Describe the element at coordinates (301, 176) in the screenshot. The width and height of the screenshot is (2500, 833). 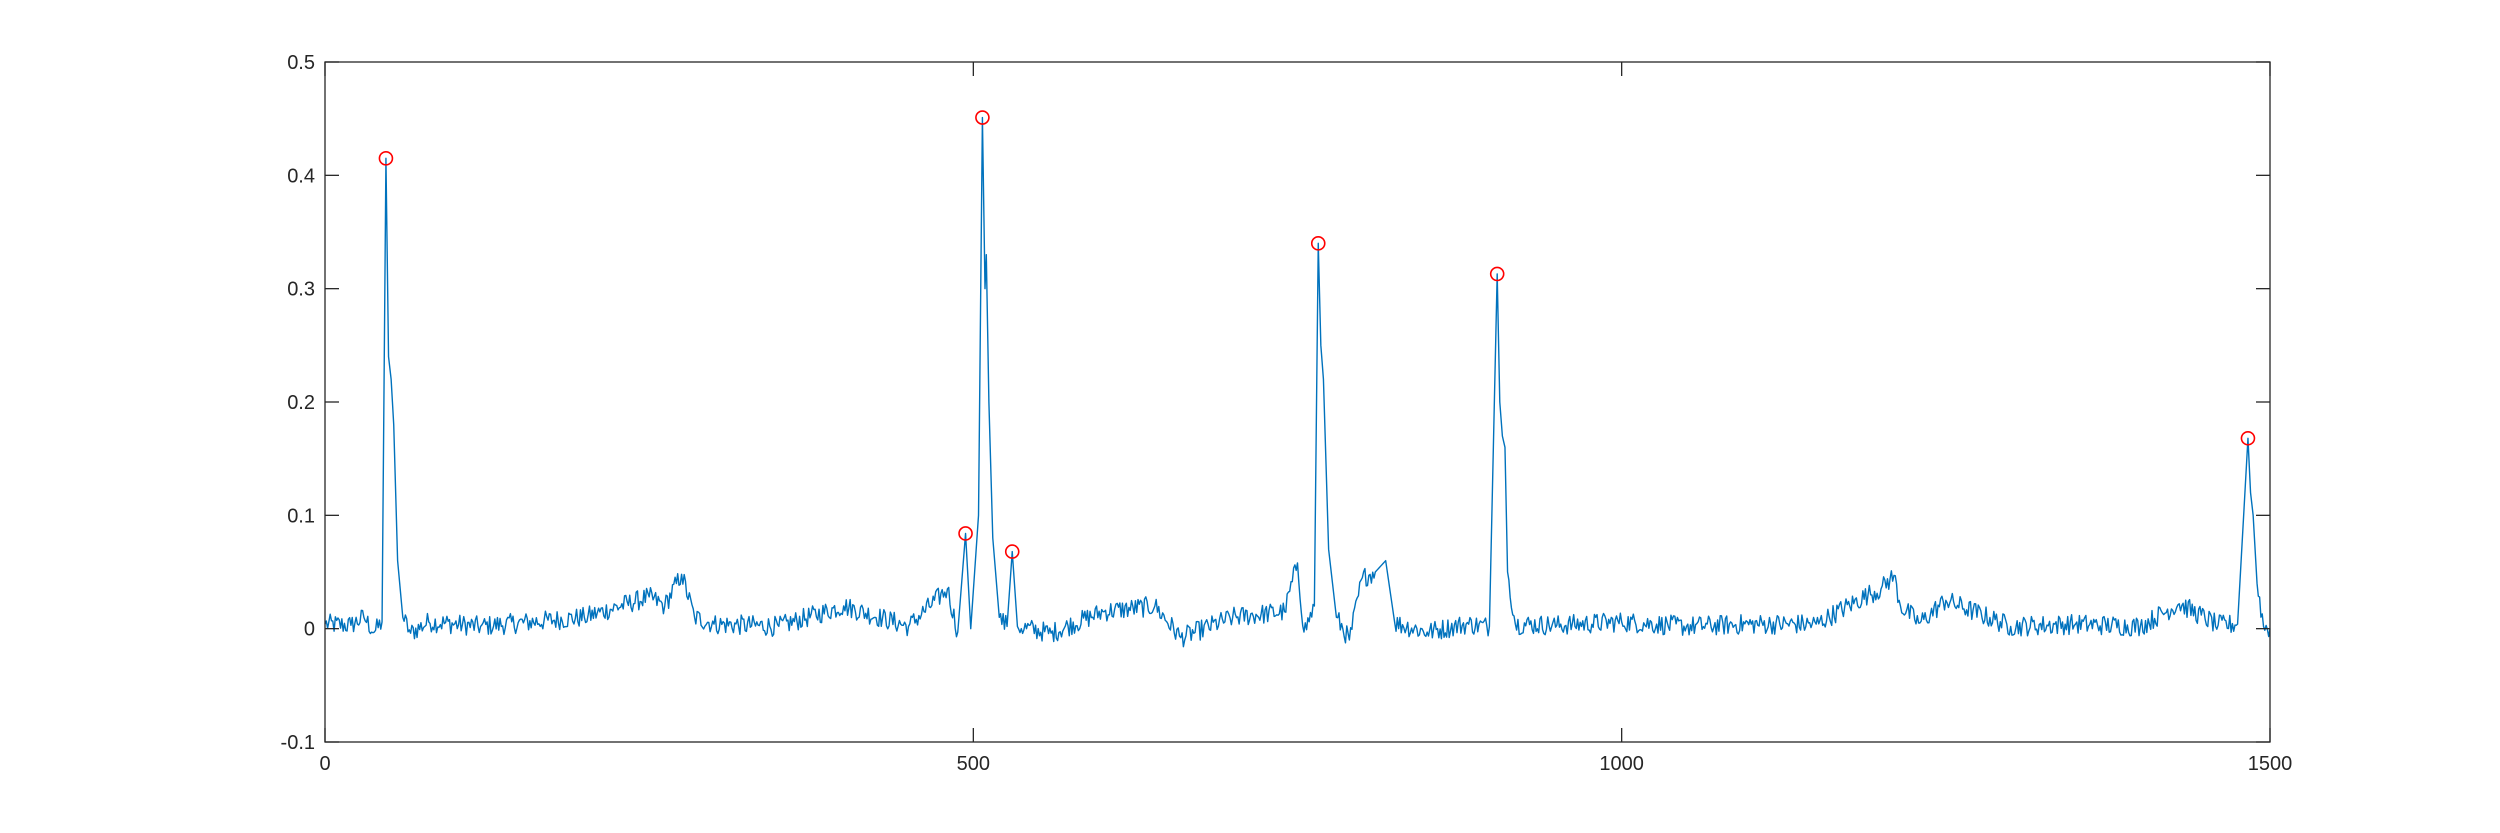
I see `y-tick-label: 0.4` at that location.